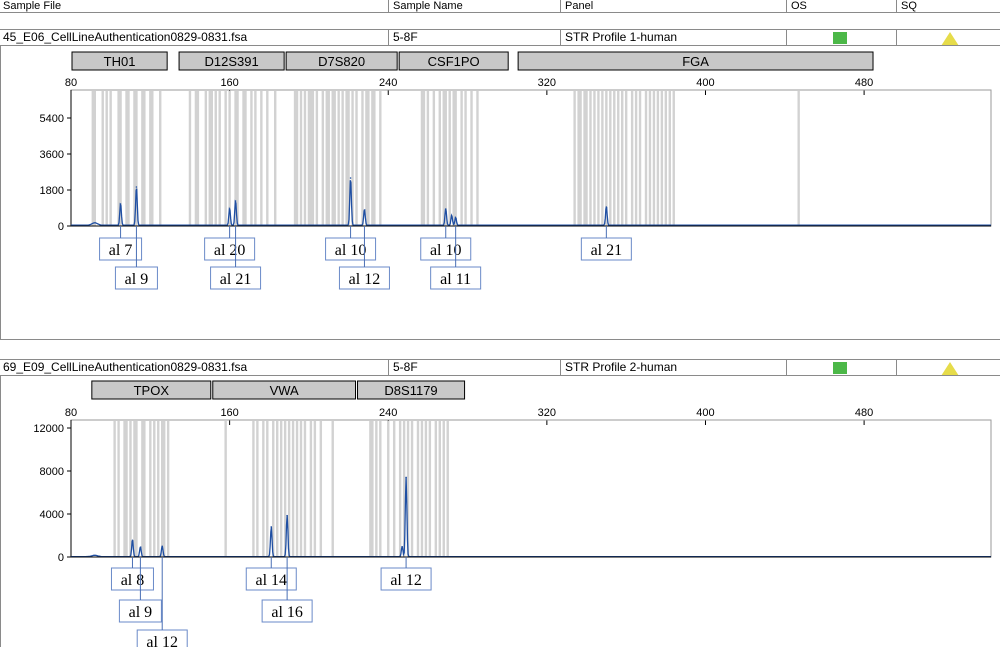 The width and height of the screenshot is (1000, 652). I want to click on locus-th01: TH01, so click(119, 61).